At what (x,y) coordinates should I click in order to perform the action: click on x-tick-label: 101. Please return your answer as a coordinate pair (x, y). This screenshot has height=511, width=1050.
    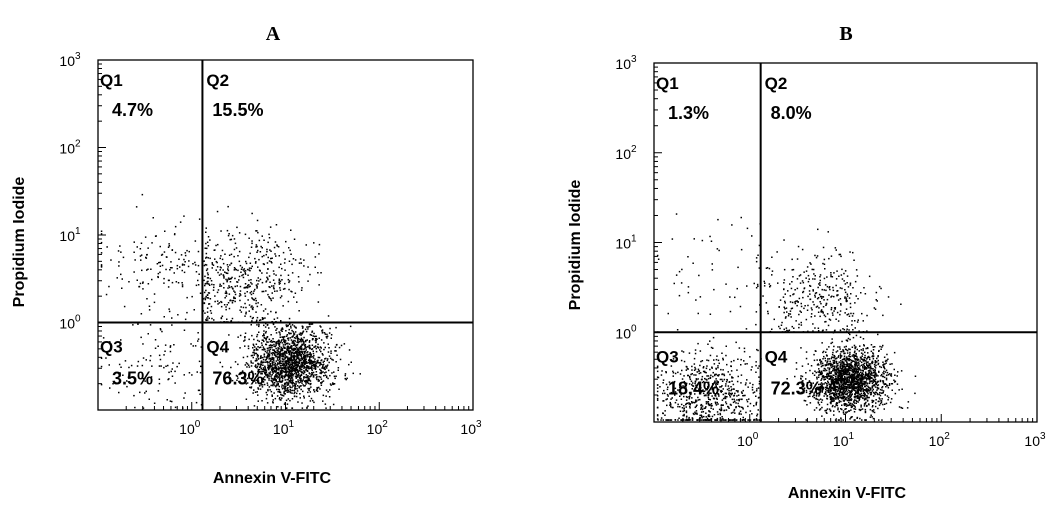
    Looking at the image, I should click on (284, 428).